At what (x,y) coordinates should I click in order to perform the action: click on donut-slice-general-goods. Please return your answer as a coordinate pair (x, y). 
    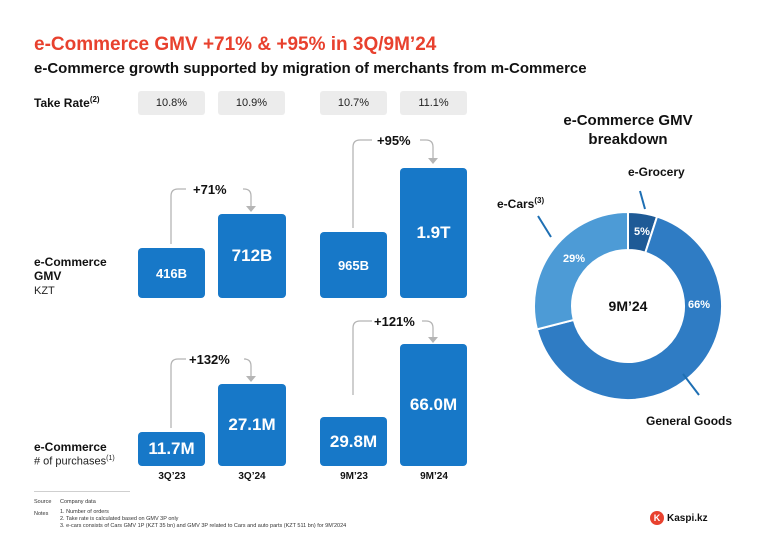
    Looking at the image, I should click on (629, 308).